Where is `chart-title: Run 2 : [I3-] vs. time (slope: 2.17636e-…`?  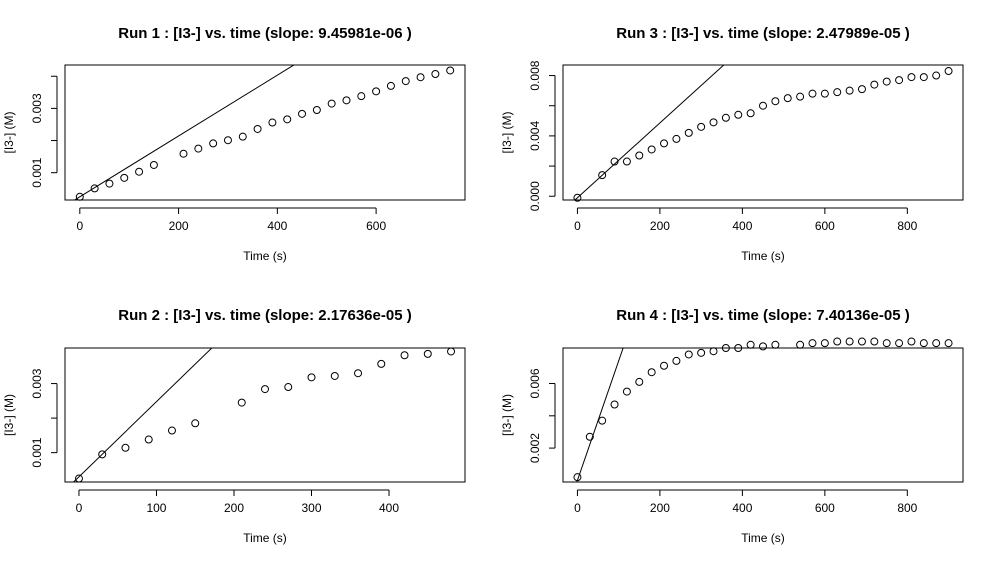 chart-title: Run 2 : [I3-] vs. time (slope: 2.17636e-… is located at coordinates (264, 315).